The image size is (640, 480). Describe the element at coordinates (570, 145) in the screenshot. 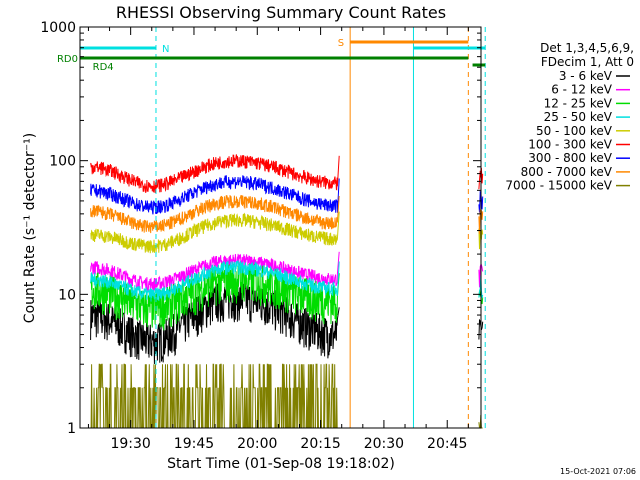

I see `legend-entry-label: 100 - 300 keV` at that location.